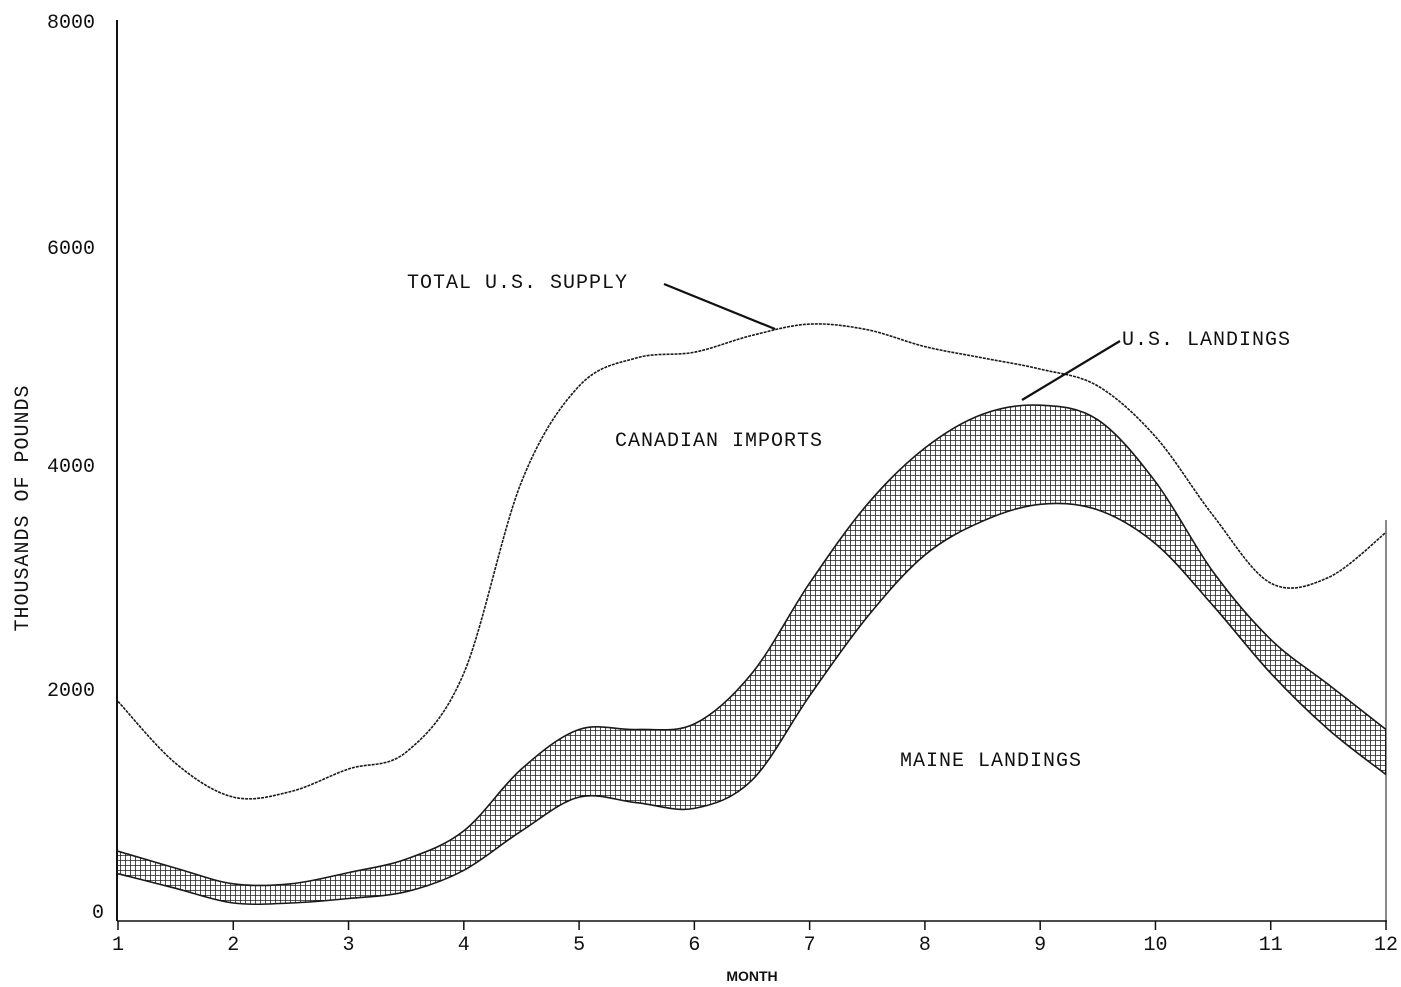  Describe the element at coordinates (925, 945) in the screenshot. I see `x-tick-label-8: 8` at that location.